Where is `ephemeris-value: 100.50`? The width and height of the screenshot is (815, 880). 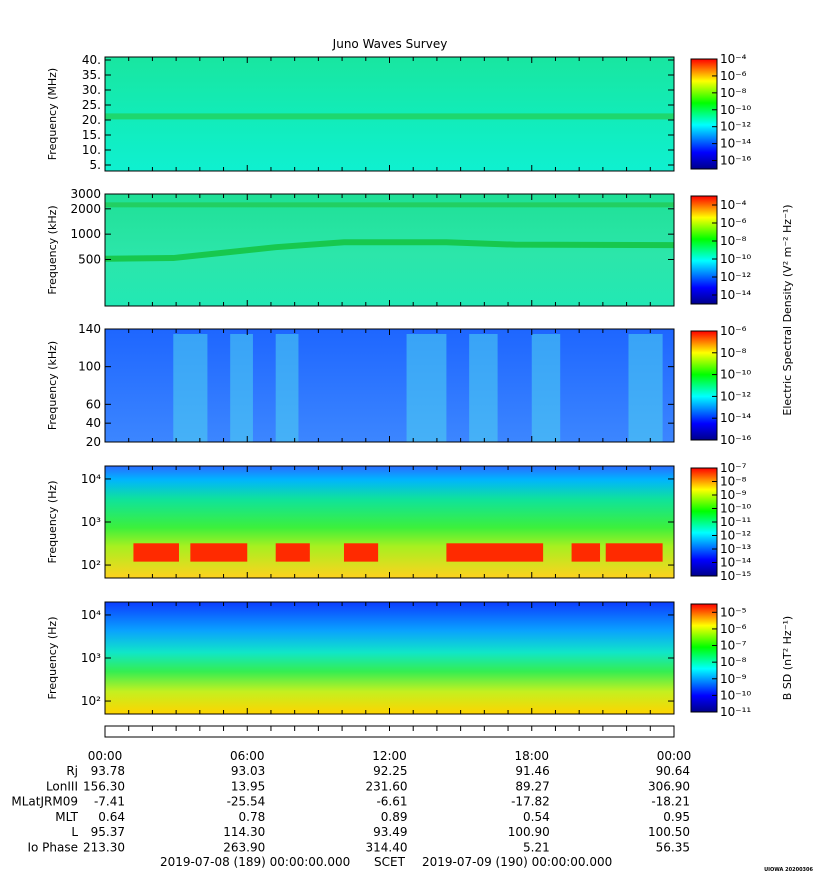 ephemeris-value: 100.50 is located at coordinates (669, 832).